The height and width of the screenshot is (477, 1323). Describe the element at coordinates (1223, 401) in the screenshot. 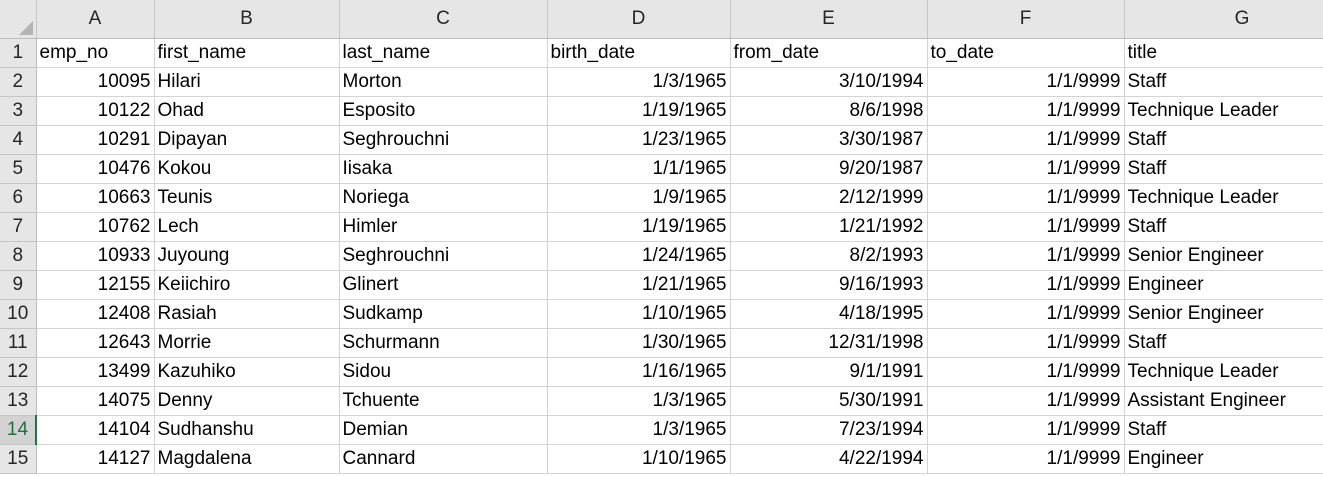

I see `cell-g13: Assistant Engineer` at that location.